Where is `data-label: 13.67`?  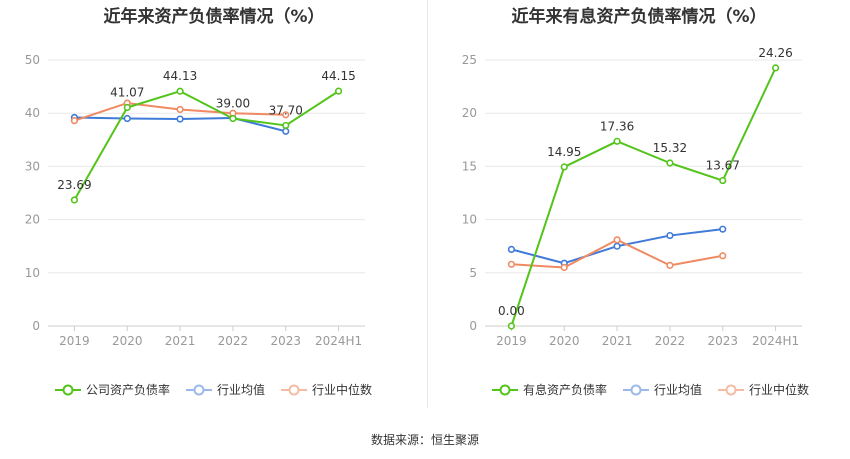
data-label: 13.67 is located at coordinates (723, 166).